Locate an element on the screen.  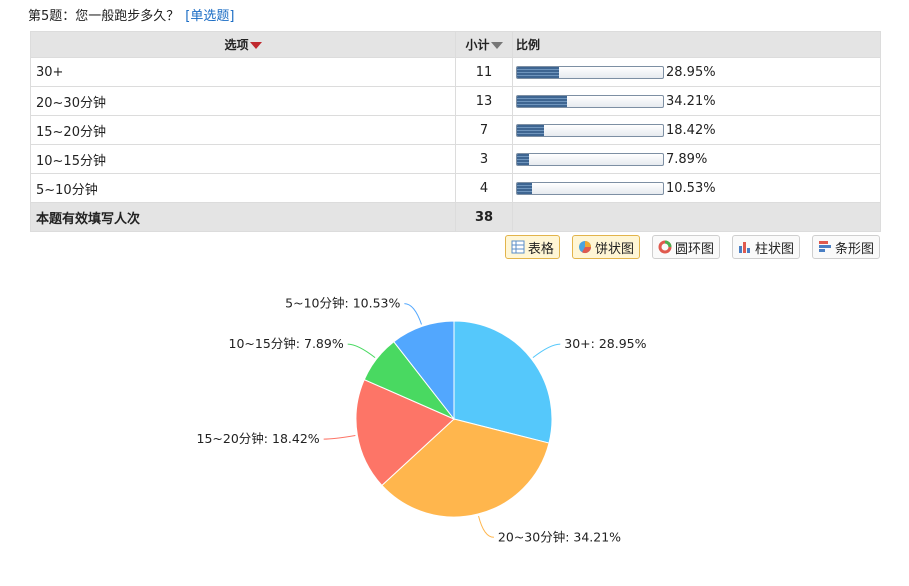
total-row: 本题有效填写人次 38 is located at coordinates (455, 217).